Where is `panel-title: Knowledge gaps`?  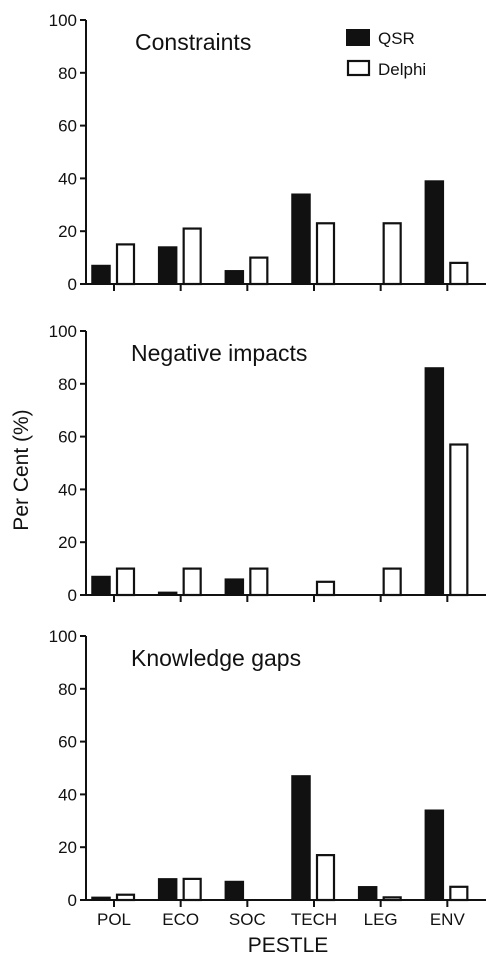
panel-title: Knowledge gaps is located at coordinates (216, 658).